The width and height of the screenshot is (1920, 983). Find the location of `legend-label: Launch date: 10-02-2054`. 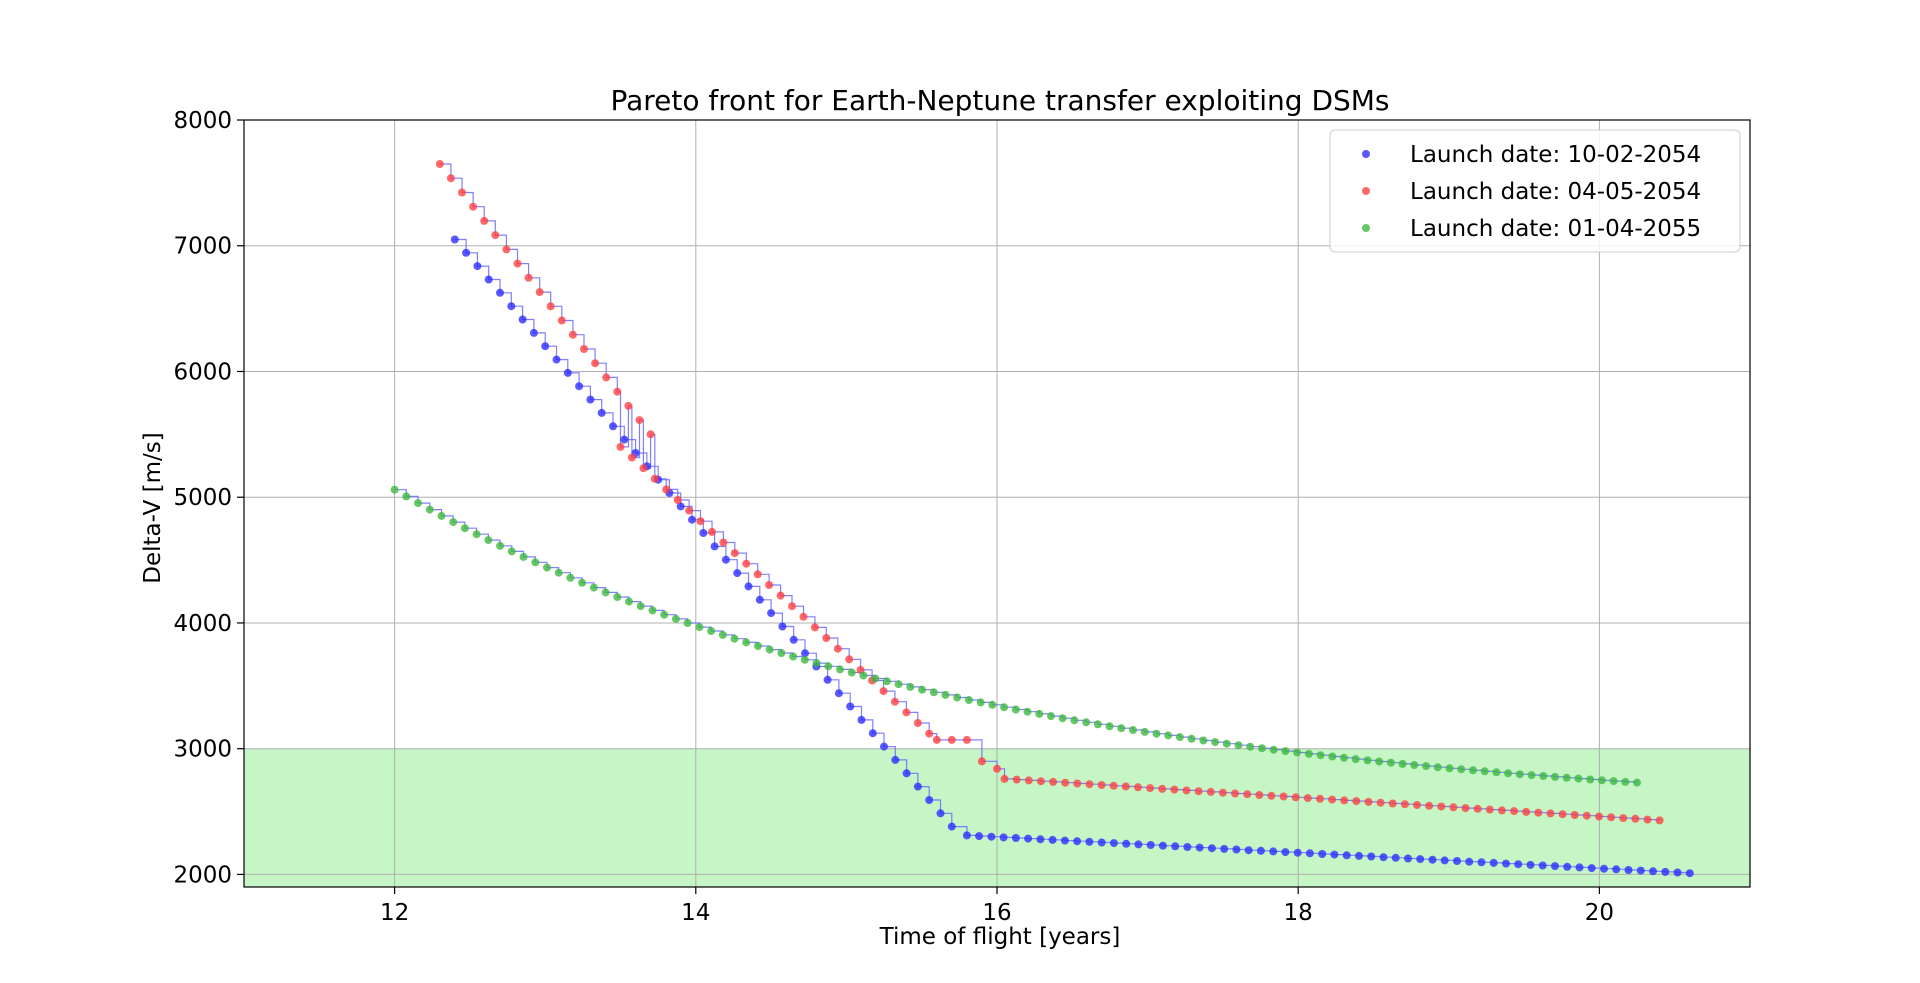

legend-label: Launch date: 10-02-2054 is located at coordinates (1555, 155).